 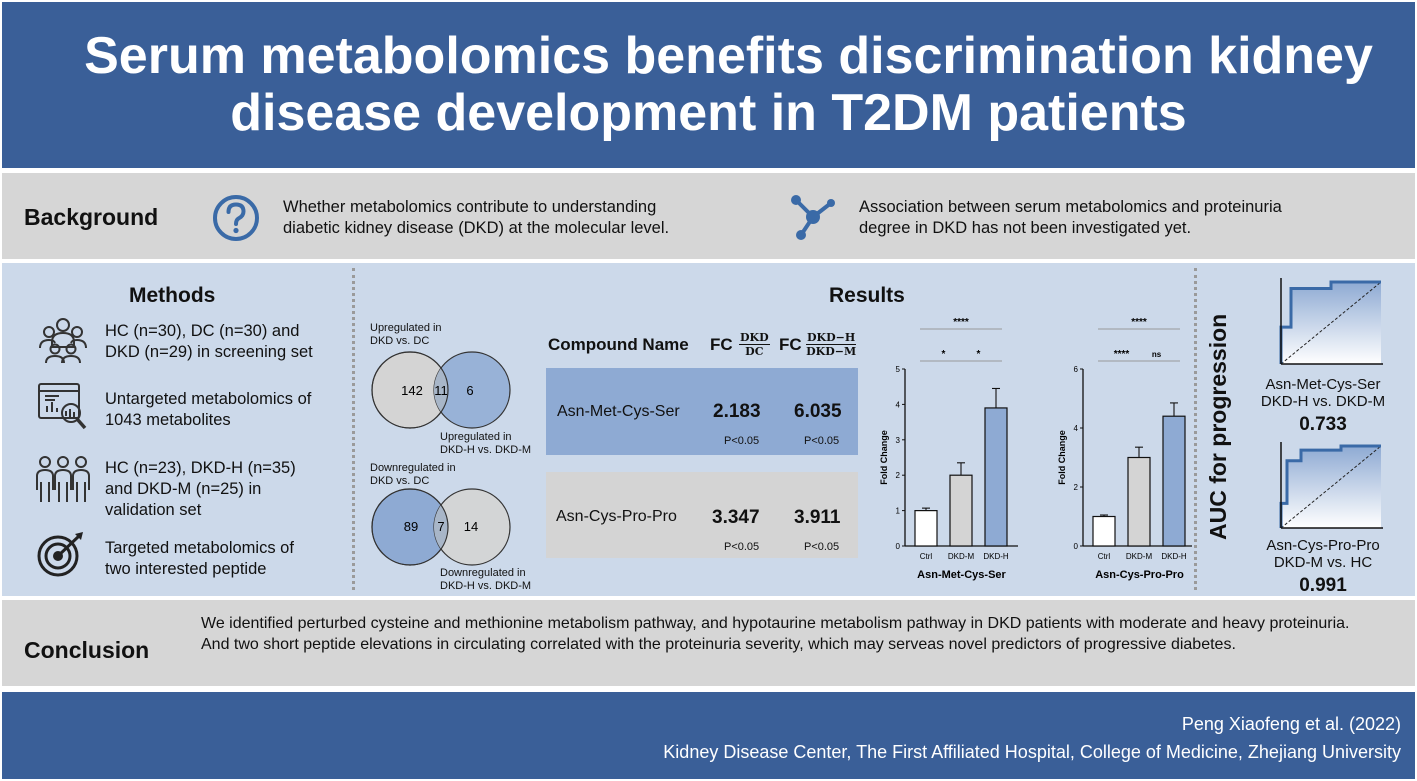 What do you see at coordinates (1323, 401) in the screenshot?
I see `roc-1-label-line-2: DKD-H vs. DKD-M` at bounding box center [1323, 401].